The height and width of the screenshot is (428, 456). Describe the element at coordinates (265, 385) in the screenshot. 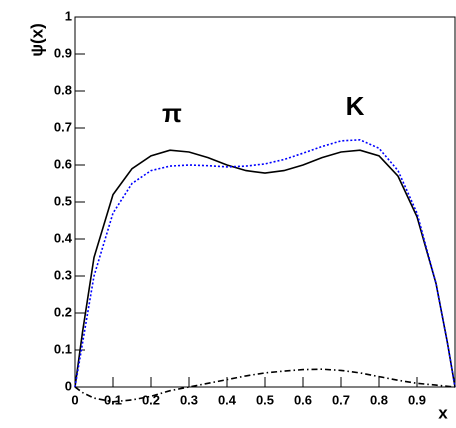

I see `series-line` at that location.